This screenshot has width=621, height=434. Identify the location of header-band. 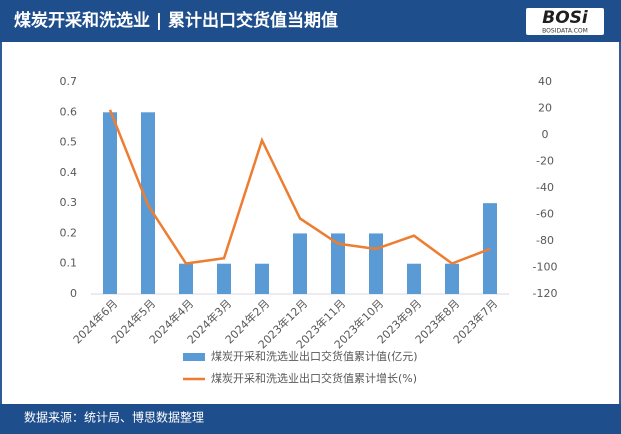
(310, 21).